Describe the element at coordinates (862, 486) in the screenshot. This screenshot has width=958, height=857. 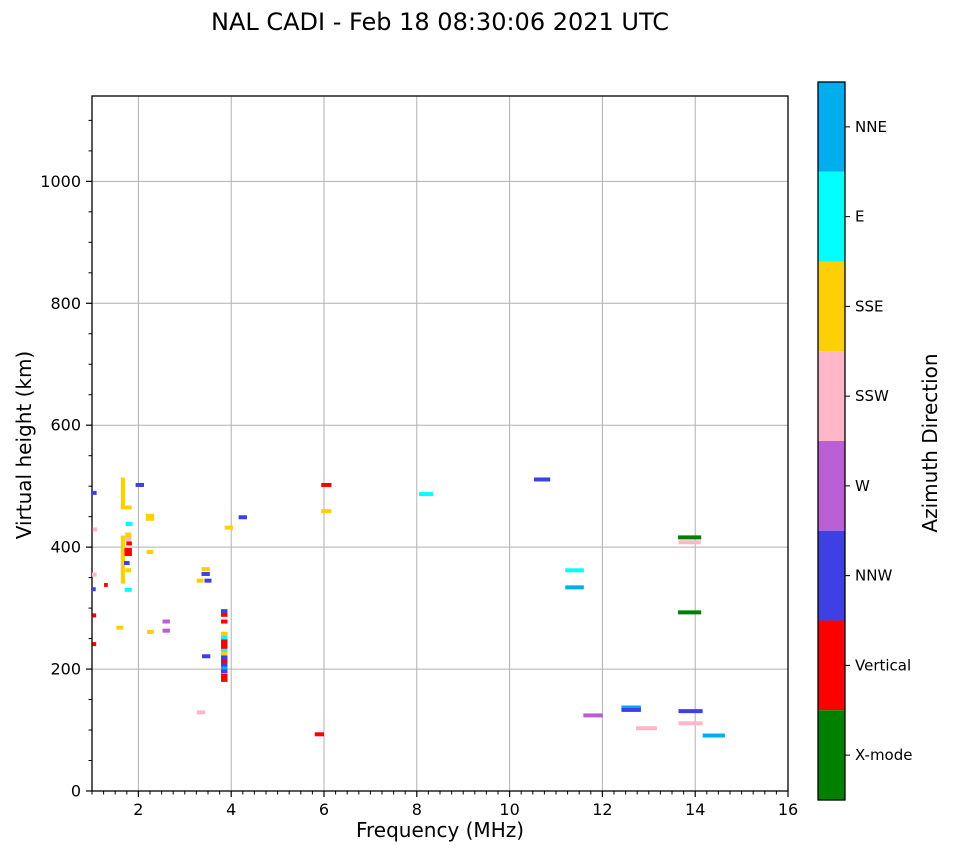
I see `colorbar-label-w: W` at that location.